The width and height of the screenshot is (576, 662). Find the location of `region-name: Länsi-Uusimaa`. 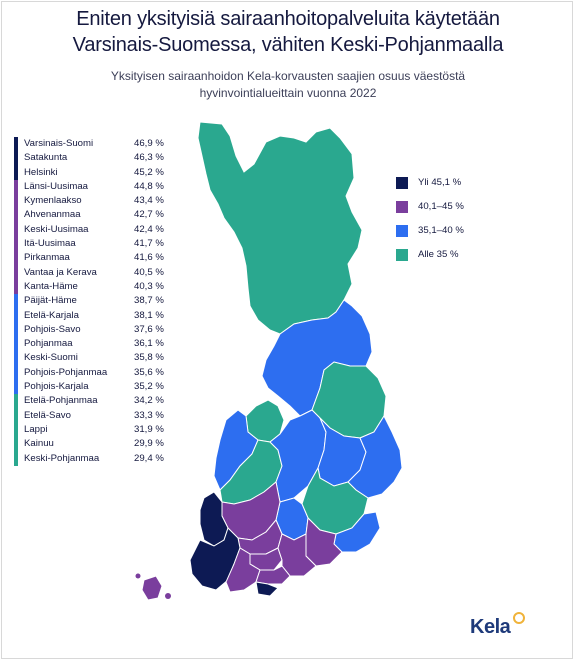

region-name: Länsi-Uusimaa is located at coordinates (56, 186).